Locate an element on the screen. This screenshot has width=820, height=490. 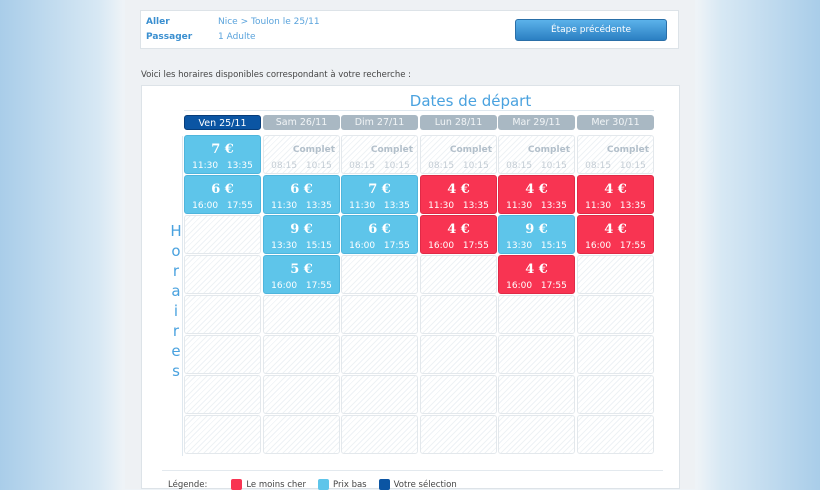
legend-item-label: Prix bas is located at coordinates (350, 484).